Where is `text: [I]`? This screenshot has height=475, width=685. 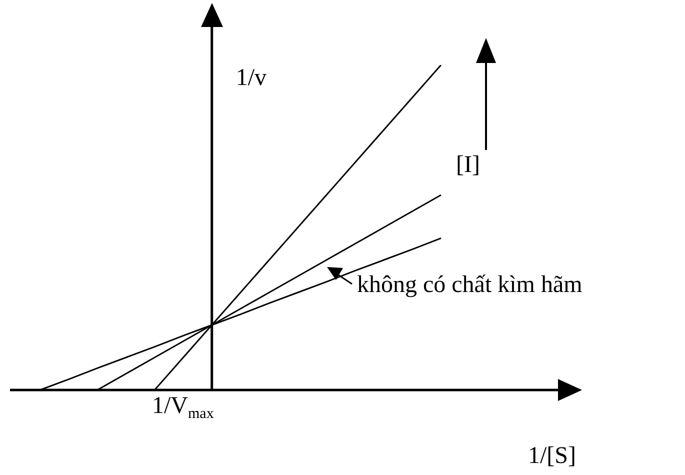 text: [I] is located at coordinates (468, 165).